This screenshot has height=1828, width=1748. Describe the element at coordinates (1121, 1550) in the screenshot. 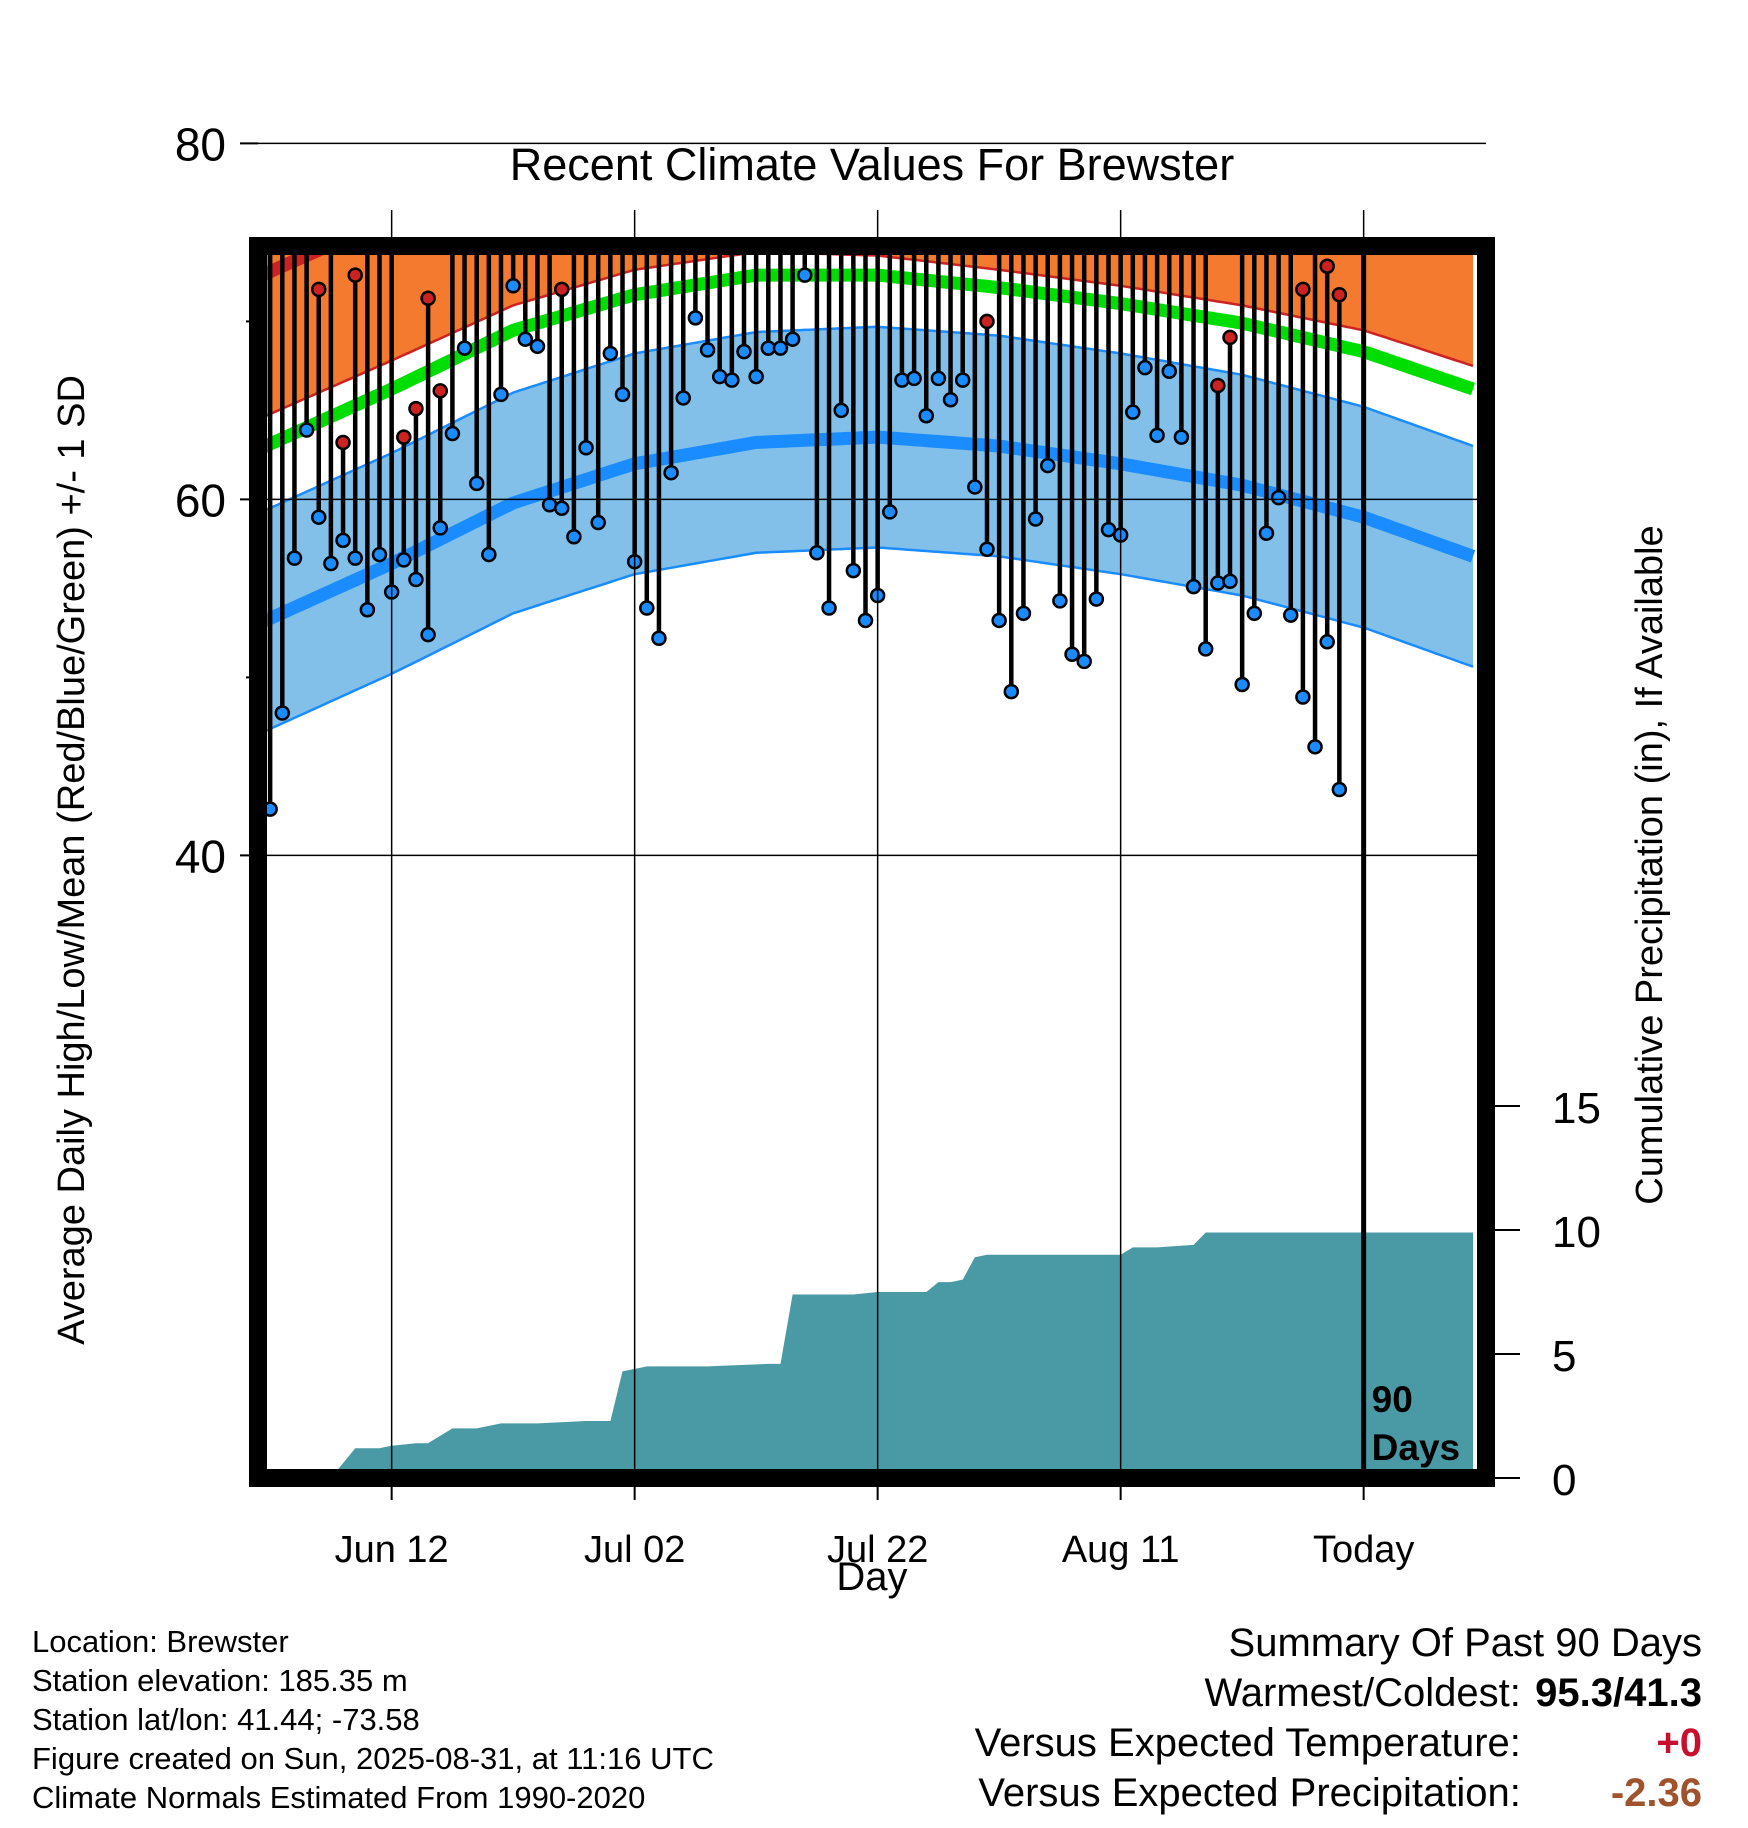

I see `x-tick-label: Aug 11` at that location.